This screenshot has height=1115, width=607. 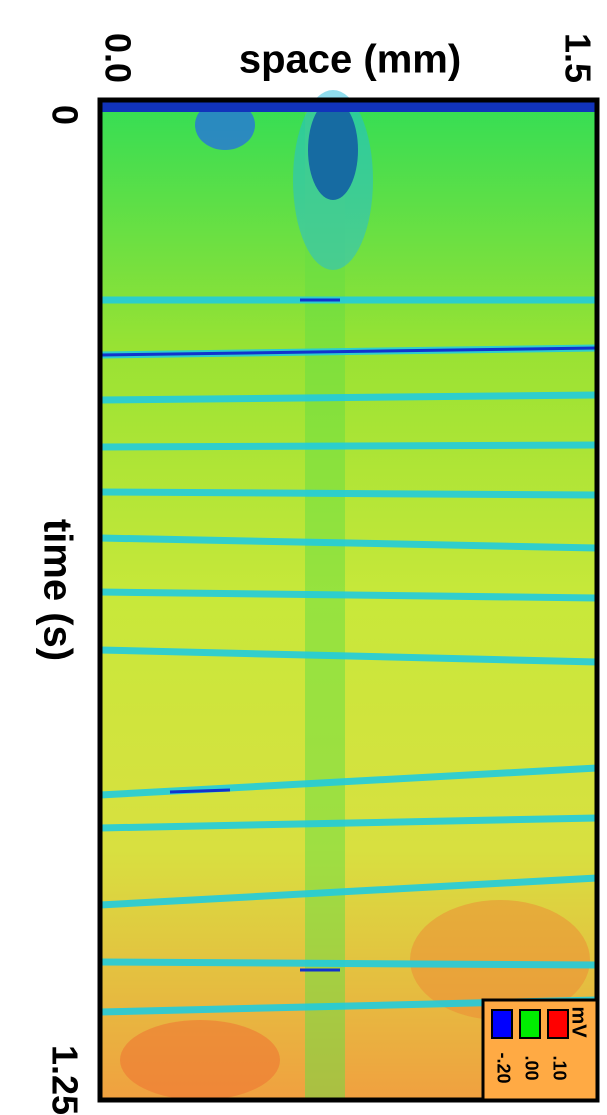 What do you see at coordinates (577, 58) in the screenshot?
I see `x-tick-label: 1.5` at bounding box center [577, 58].